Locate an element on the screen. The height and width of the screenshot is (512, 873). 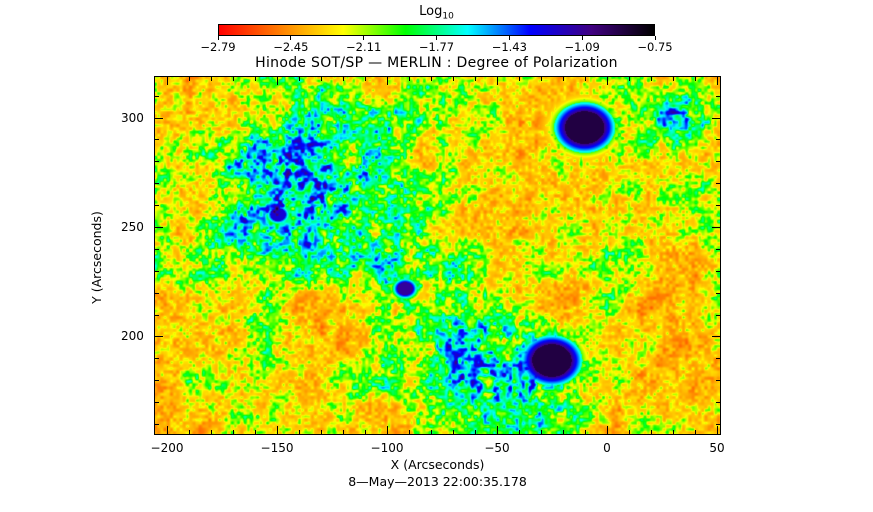
x-tick-label: −50 is located at coordinates (497, 448).